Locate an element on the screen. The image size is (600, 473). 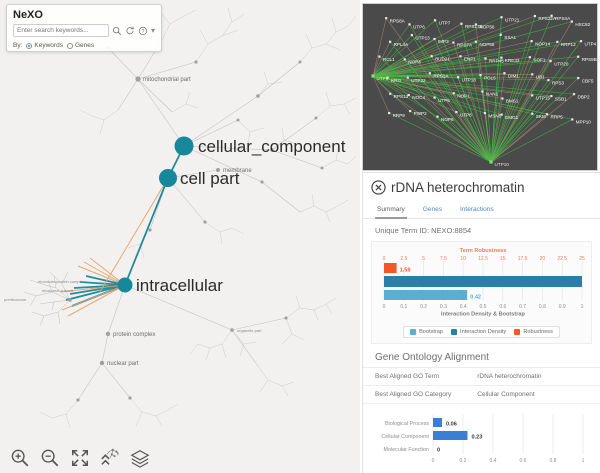
search-input is located at coordinates (61, 30).